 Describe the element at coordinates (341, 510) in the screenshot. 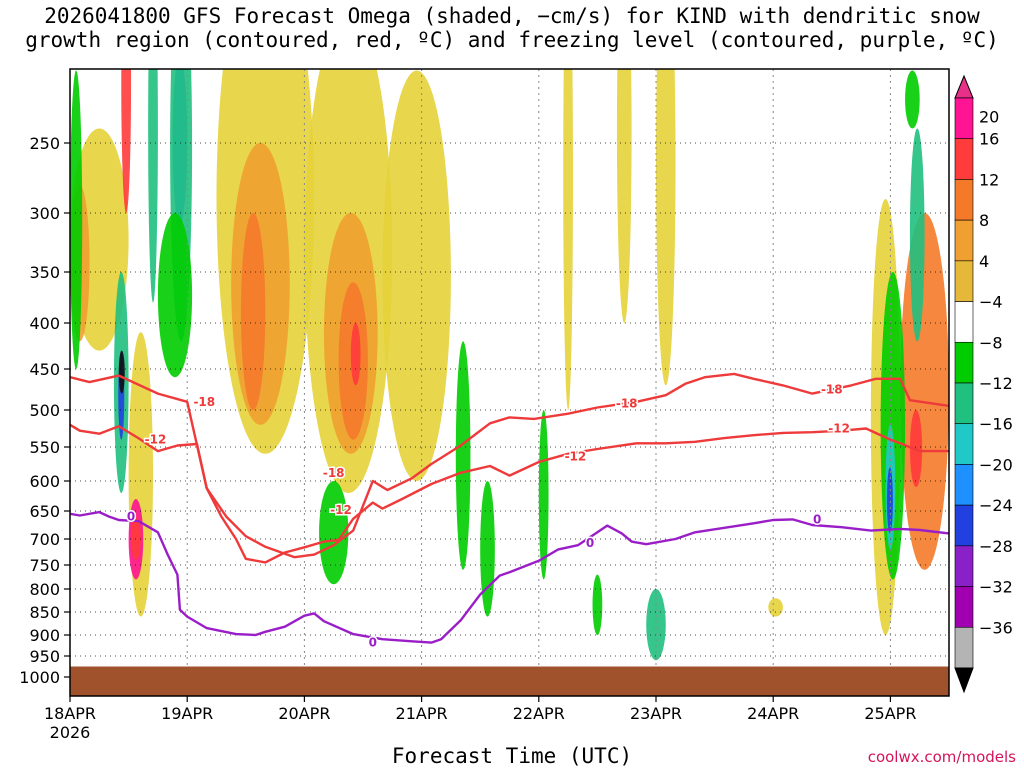

I see `contour-label-dgz_minus12-1: -12` at that location.